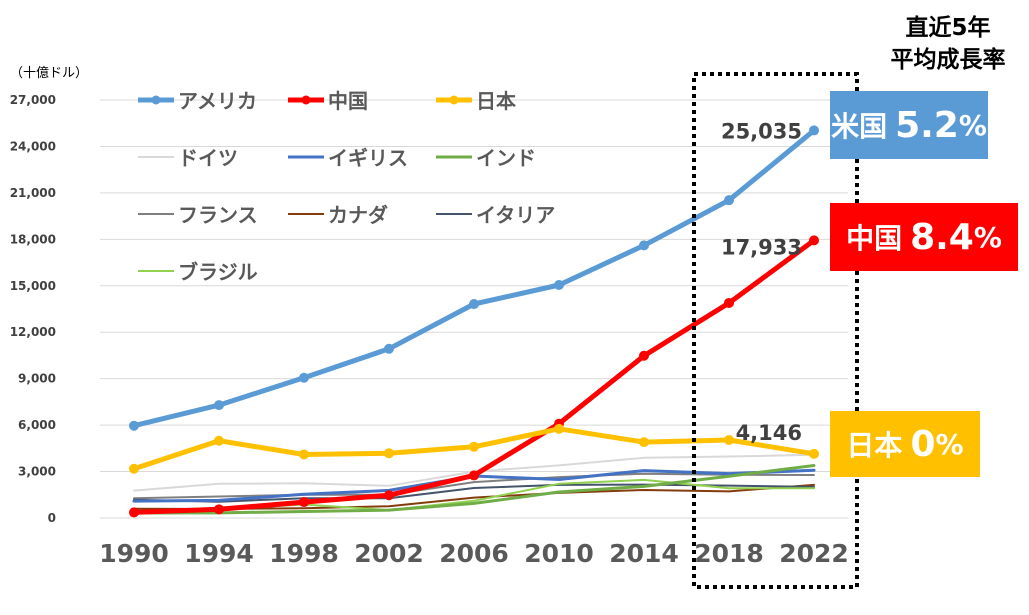 This screenshot has height=615, width=1029. I want to click on legend-label: ブラジル, so click(218, 272).